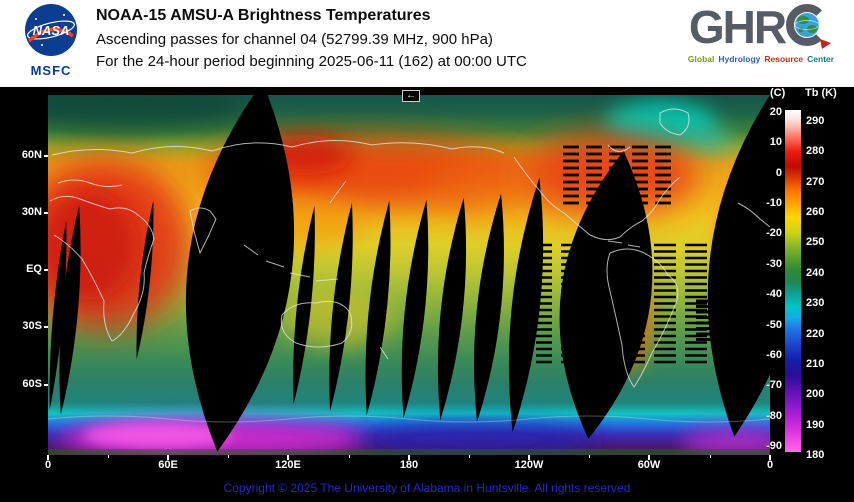  I want to click on ghrc-pointer-icon, so click(826, 44).